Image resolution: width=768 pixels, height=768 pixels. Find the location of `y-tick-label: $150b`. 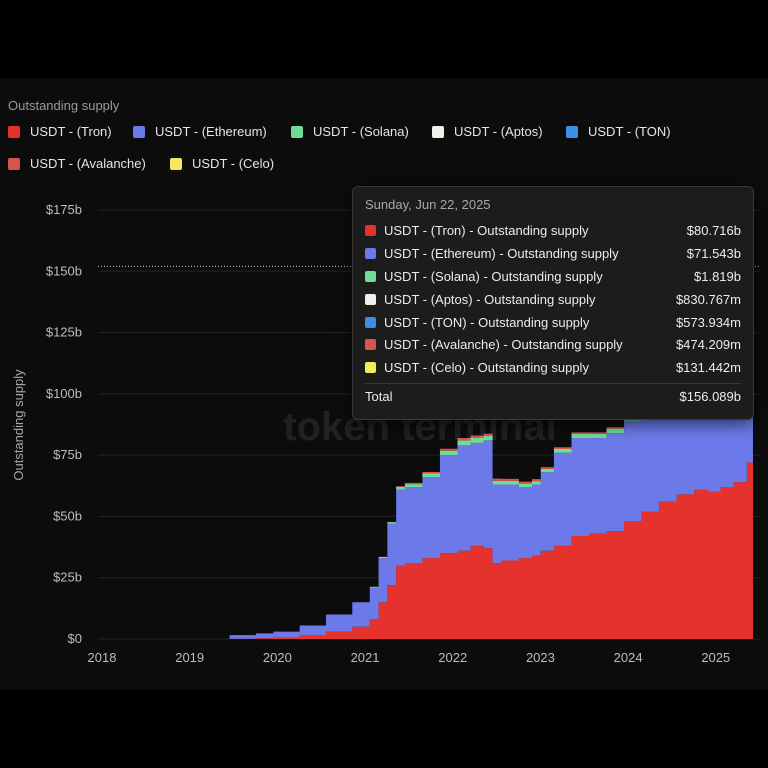

y-tick-label: $150b is located at coordinates (64, 270).